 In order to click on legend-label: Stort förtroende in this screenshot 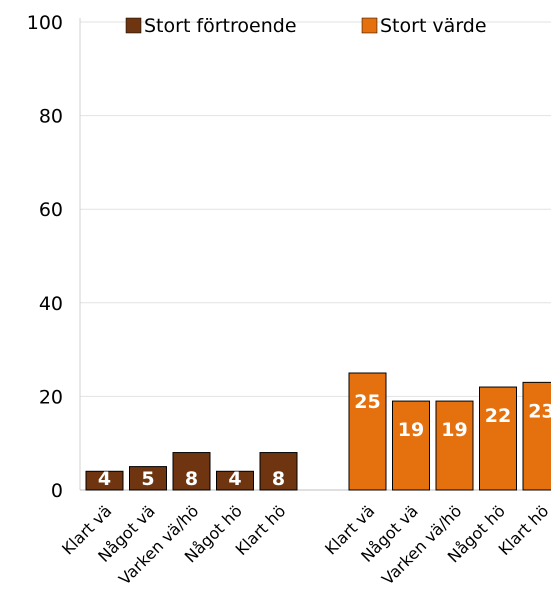, I will do `click(220, 26)`.